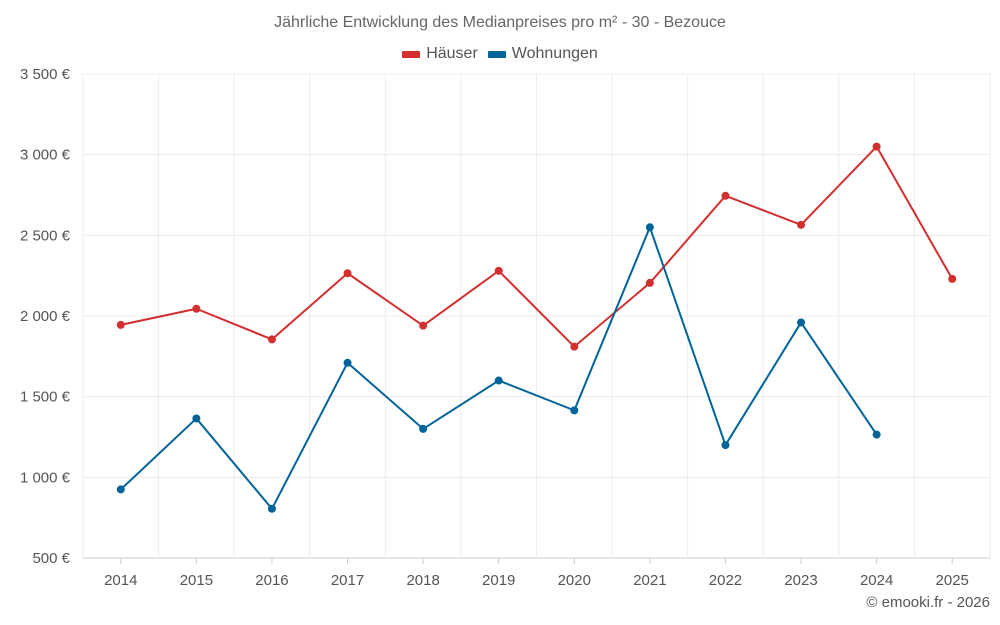 Image resolution: width=1000 pixels, height=625 pixels. Describe the element at coordinates (411, 54) in the screenshot. I see `legend-swatch-houses` at that location.